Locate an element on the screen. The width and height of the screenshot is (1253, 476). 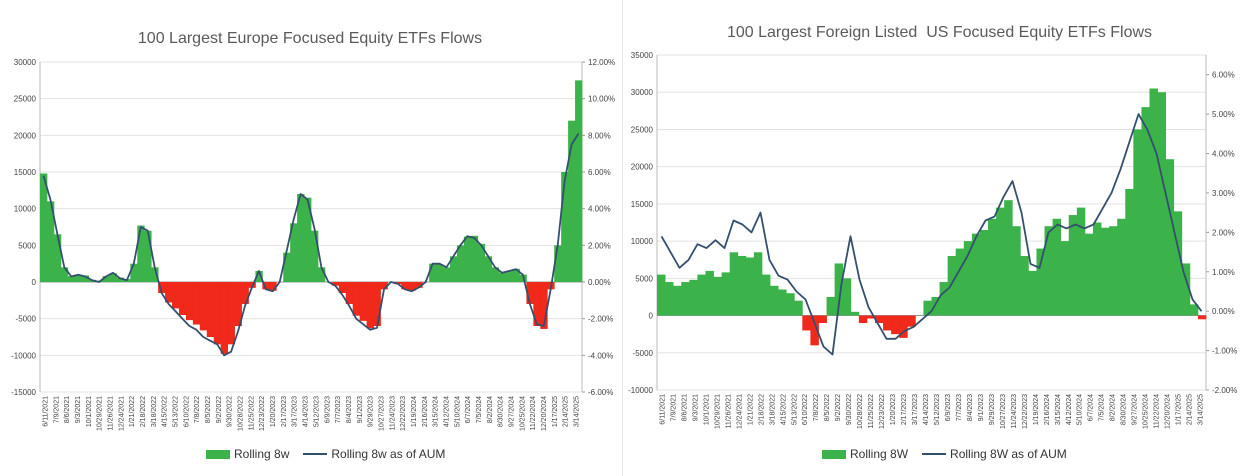
x-tick-label: 11/26/2021 is located at coordinates (728, 411).